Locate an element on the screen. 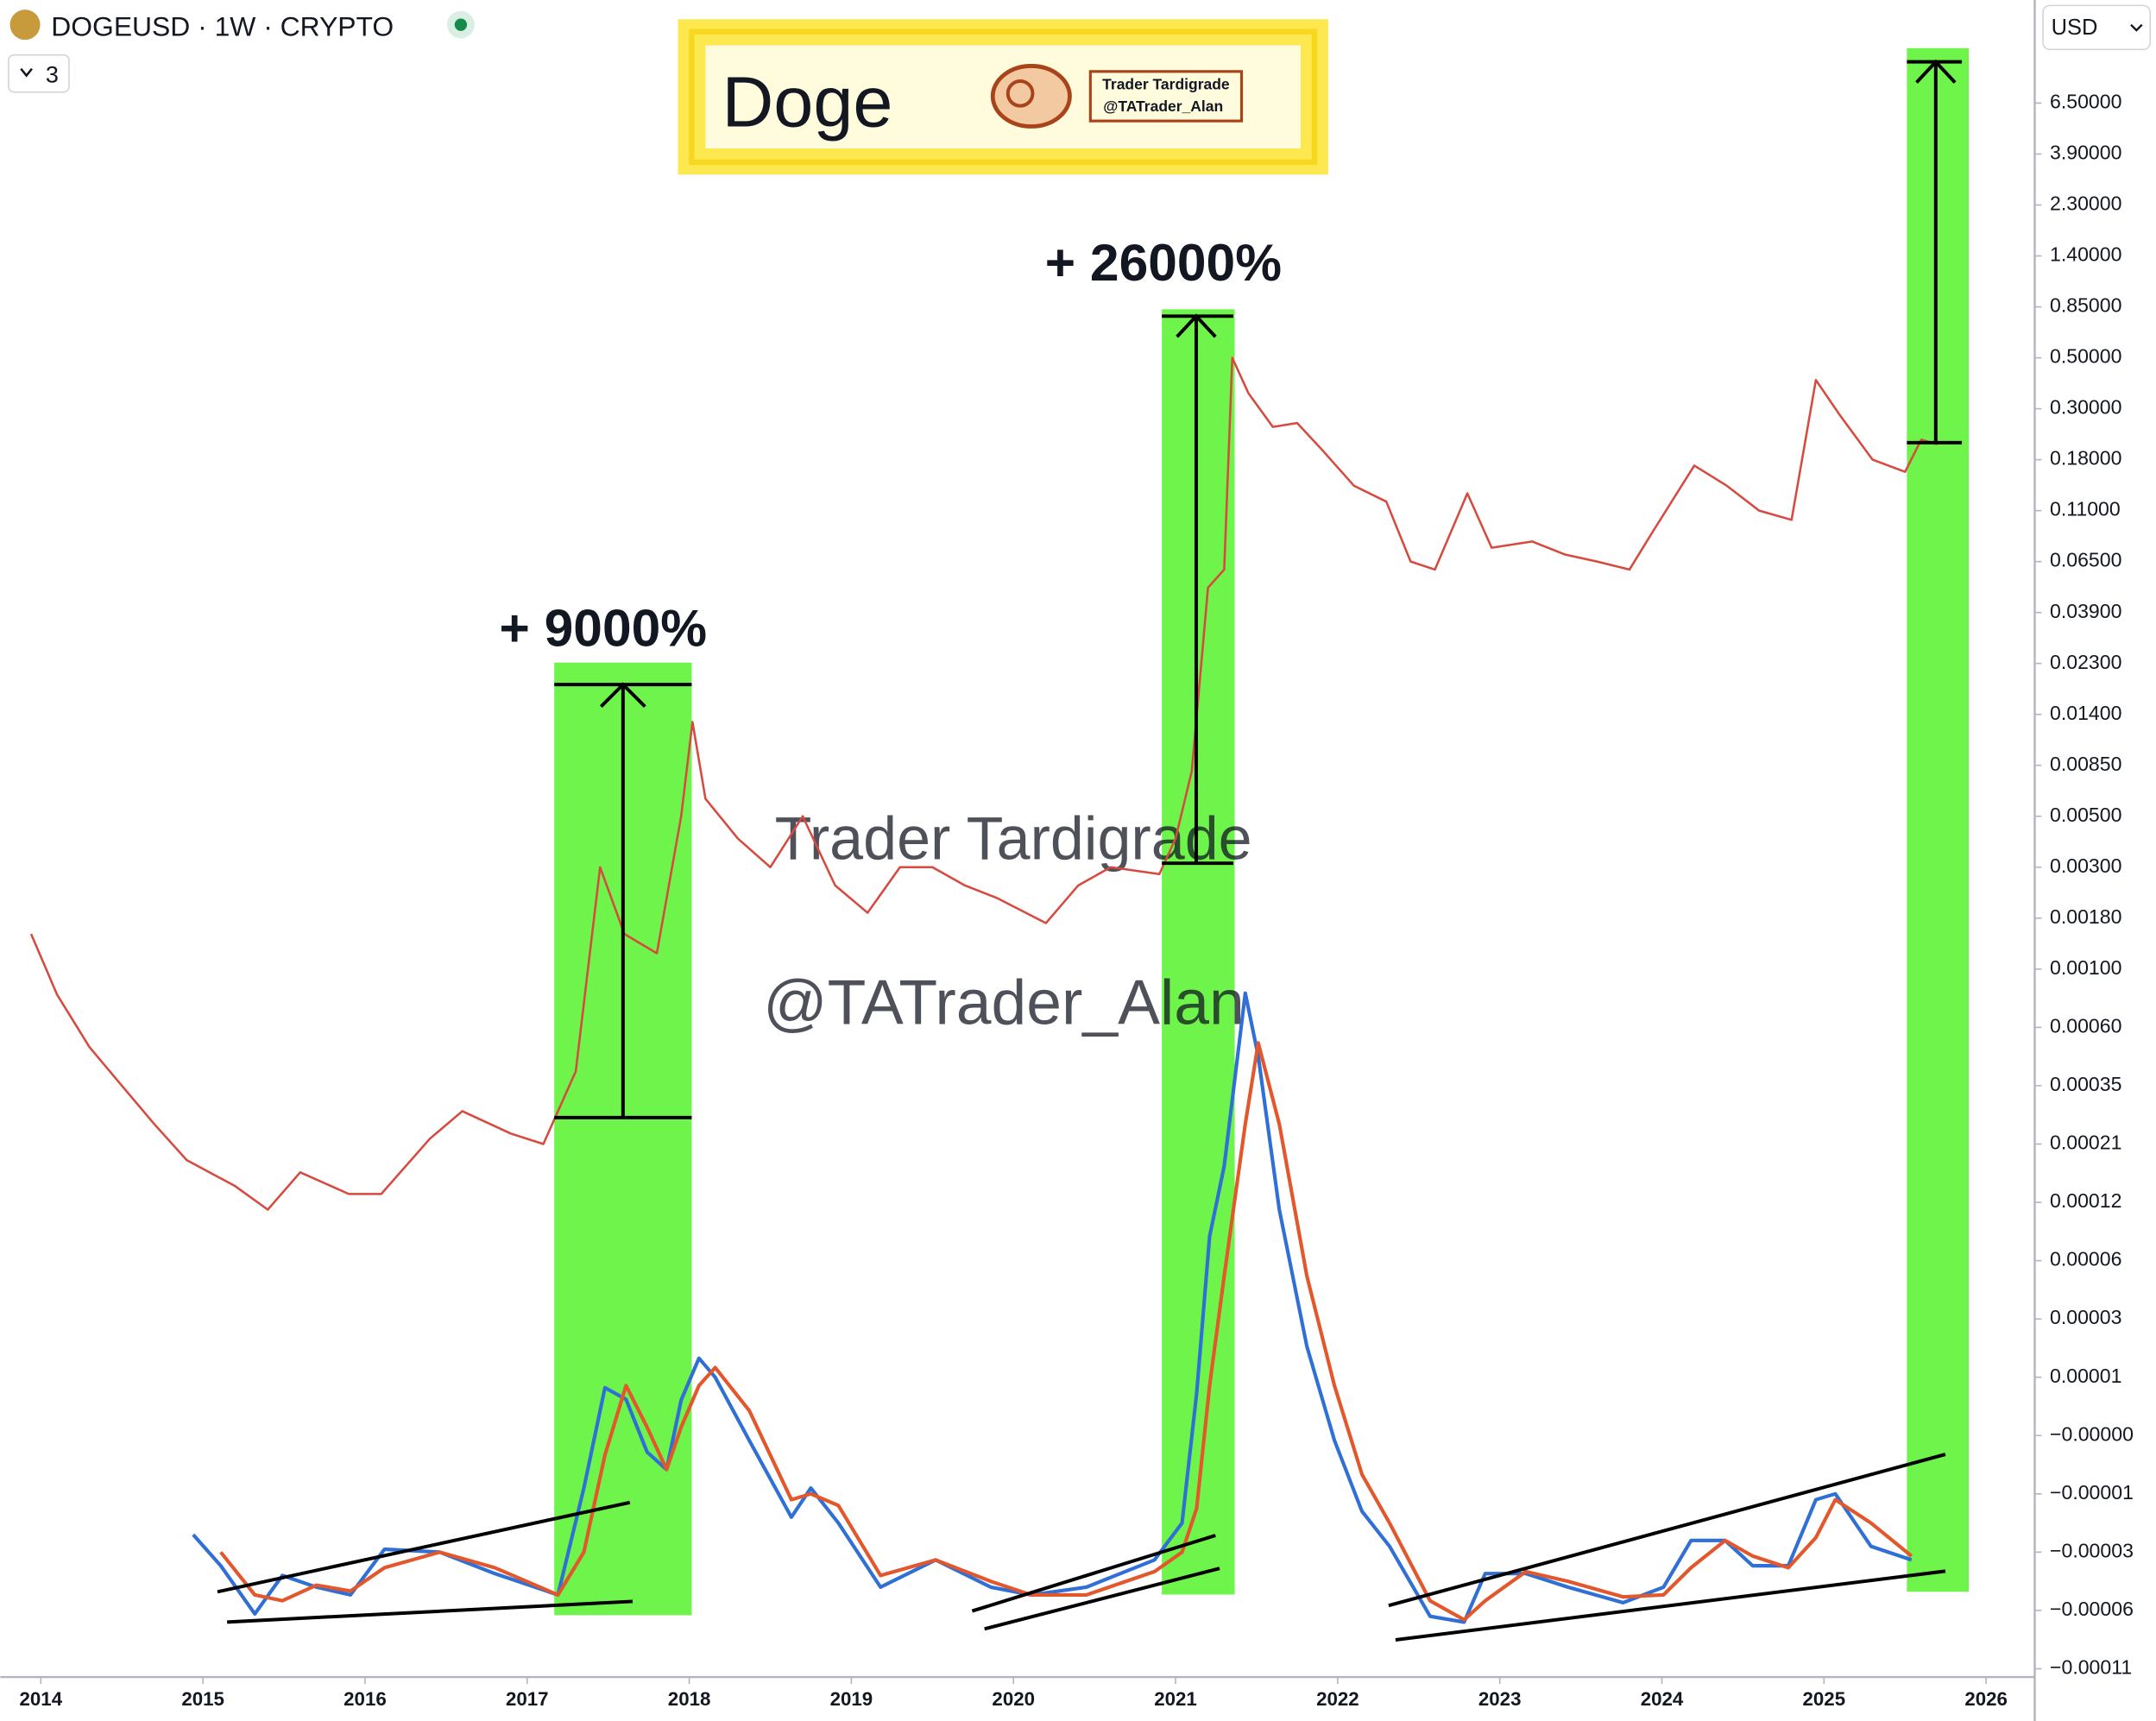 The image size is (2156, 1721). y-tick-label: 0.30000 is located at coordinates (2085, 407).